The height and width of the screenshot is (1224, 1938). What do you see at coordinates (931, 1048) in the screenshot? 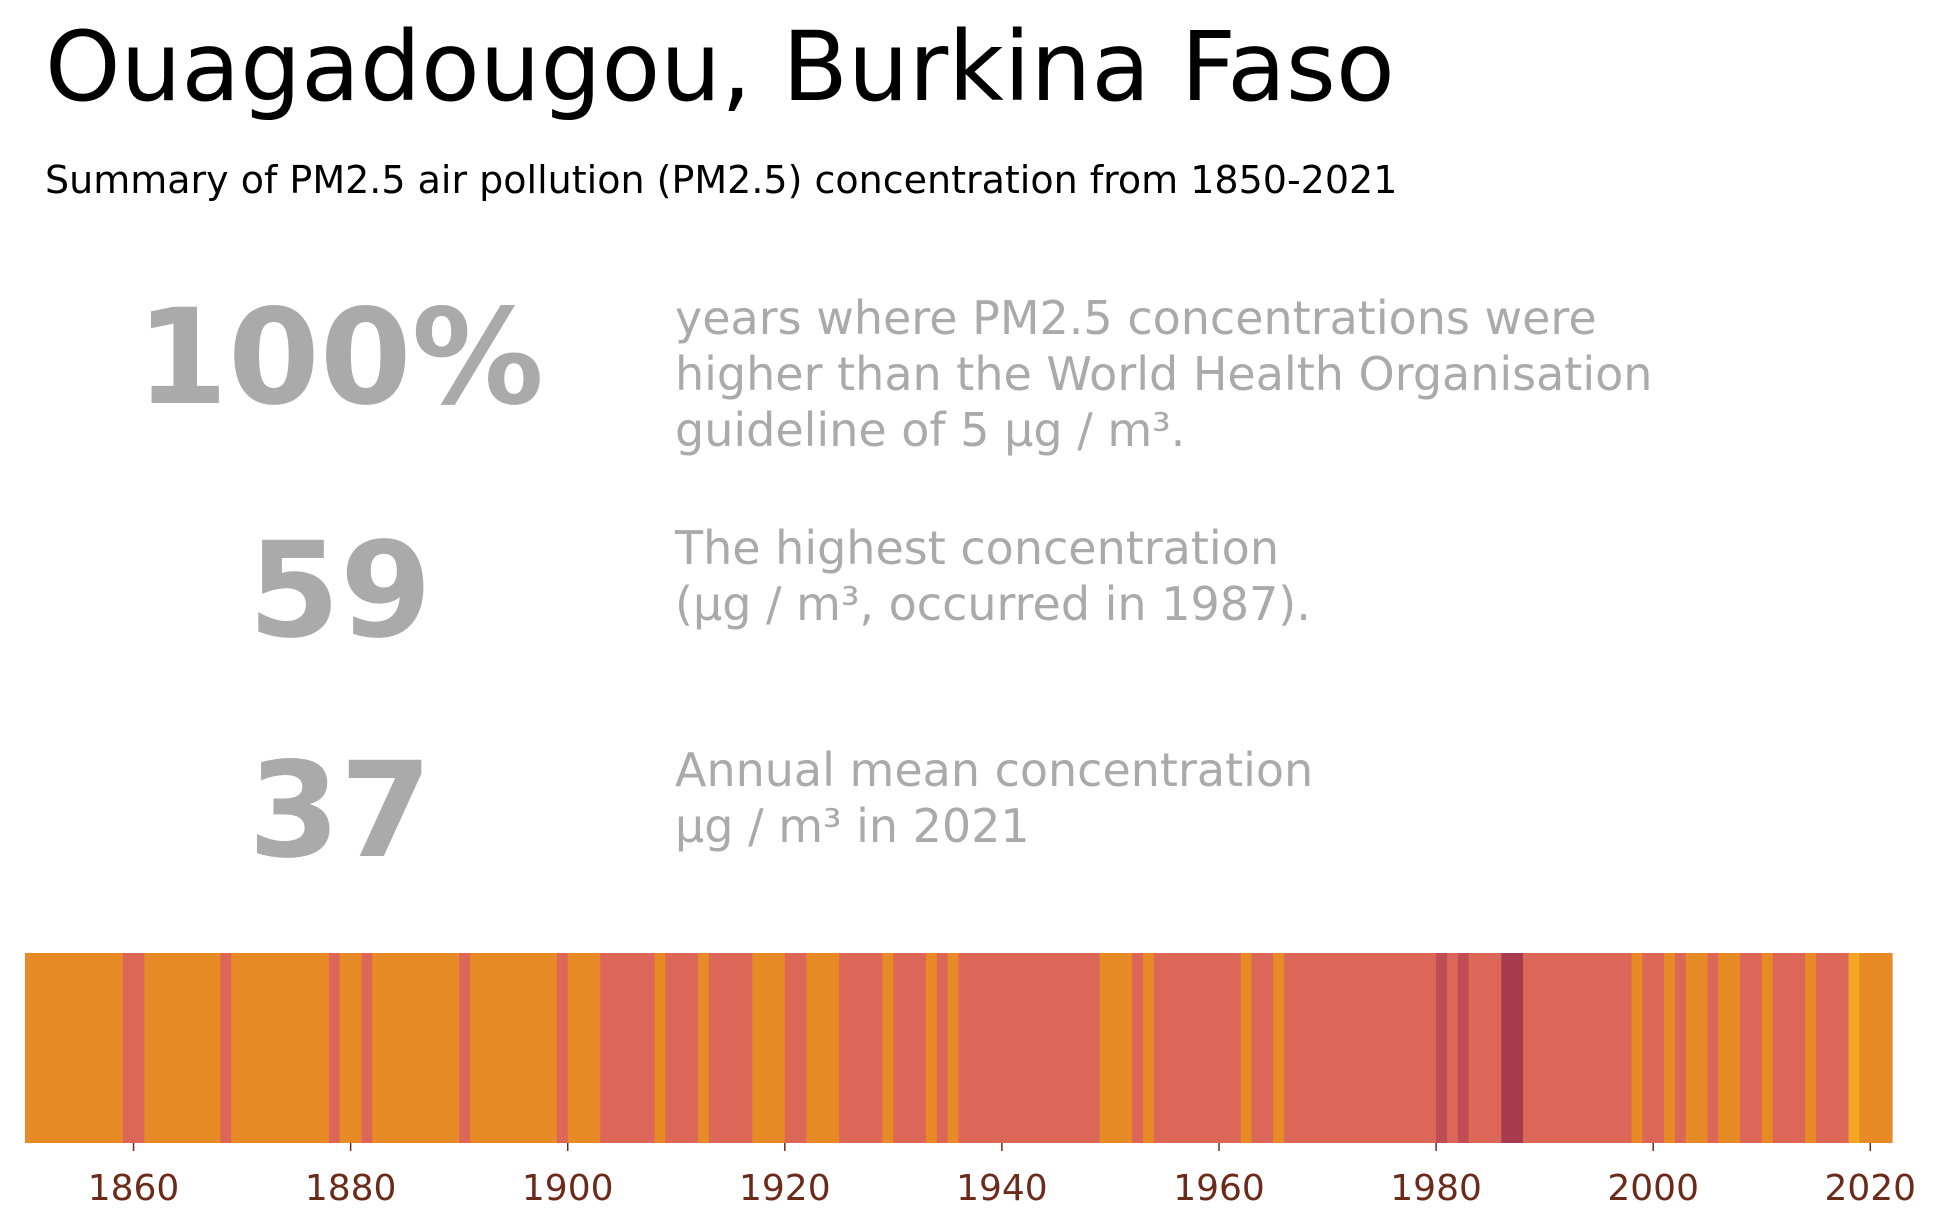
I see `stripe-1933-1934` at bounding box center [931, 1048].